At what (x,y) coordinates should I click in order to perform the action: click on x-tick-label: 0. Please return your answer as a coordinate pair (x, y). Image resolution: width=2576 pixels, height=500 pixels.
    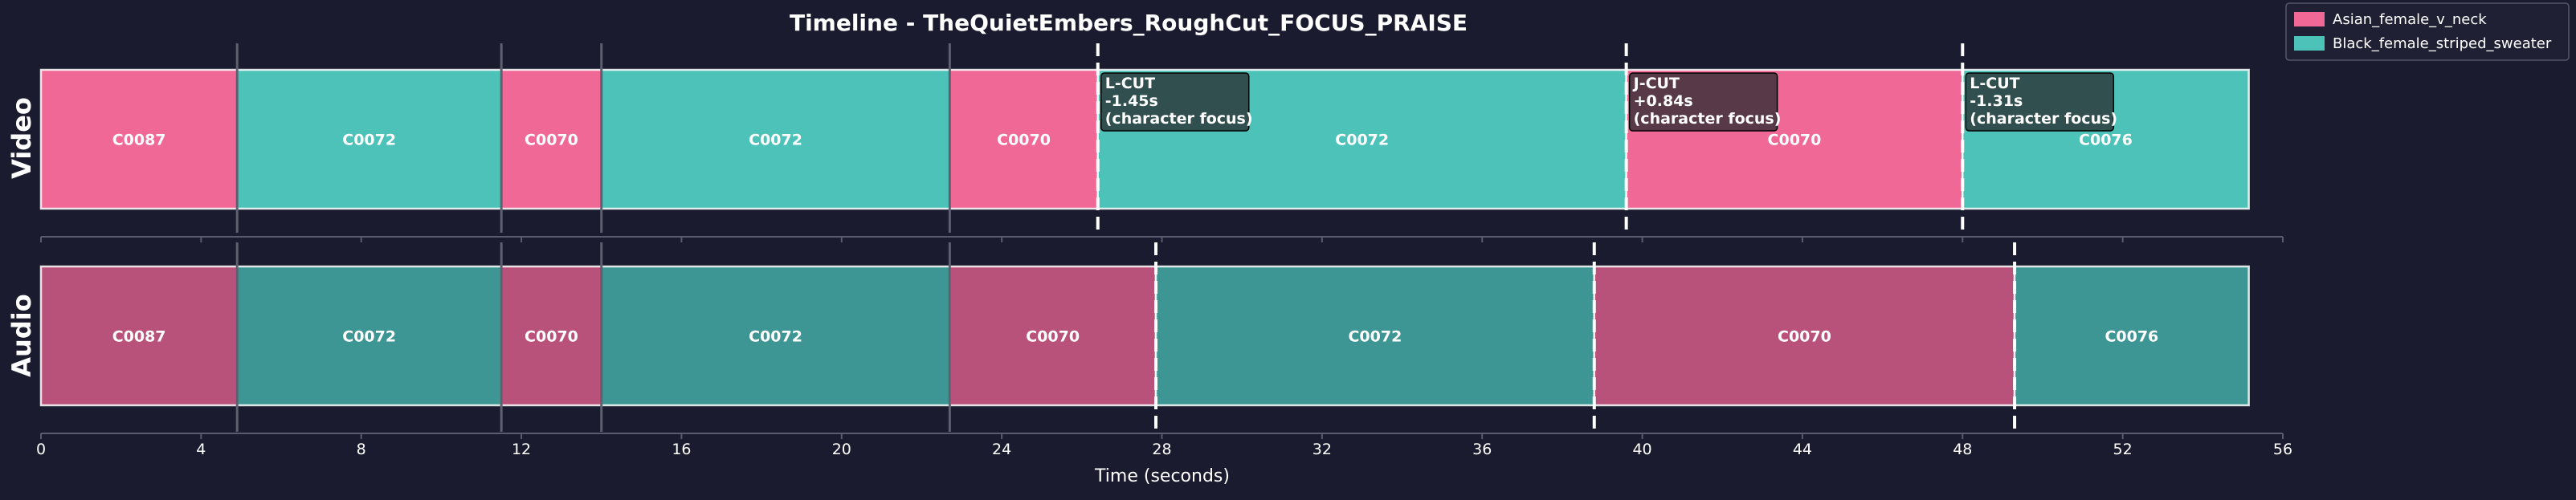
    Looking at the image, I should click on (41, 449).